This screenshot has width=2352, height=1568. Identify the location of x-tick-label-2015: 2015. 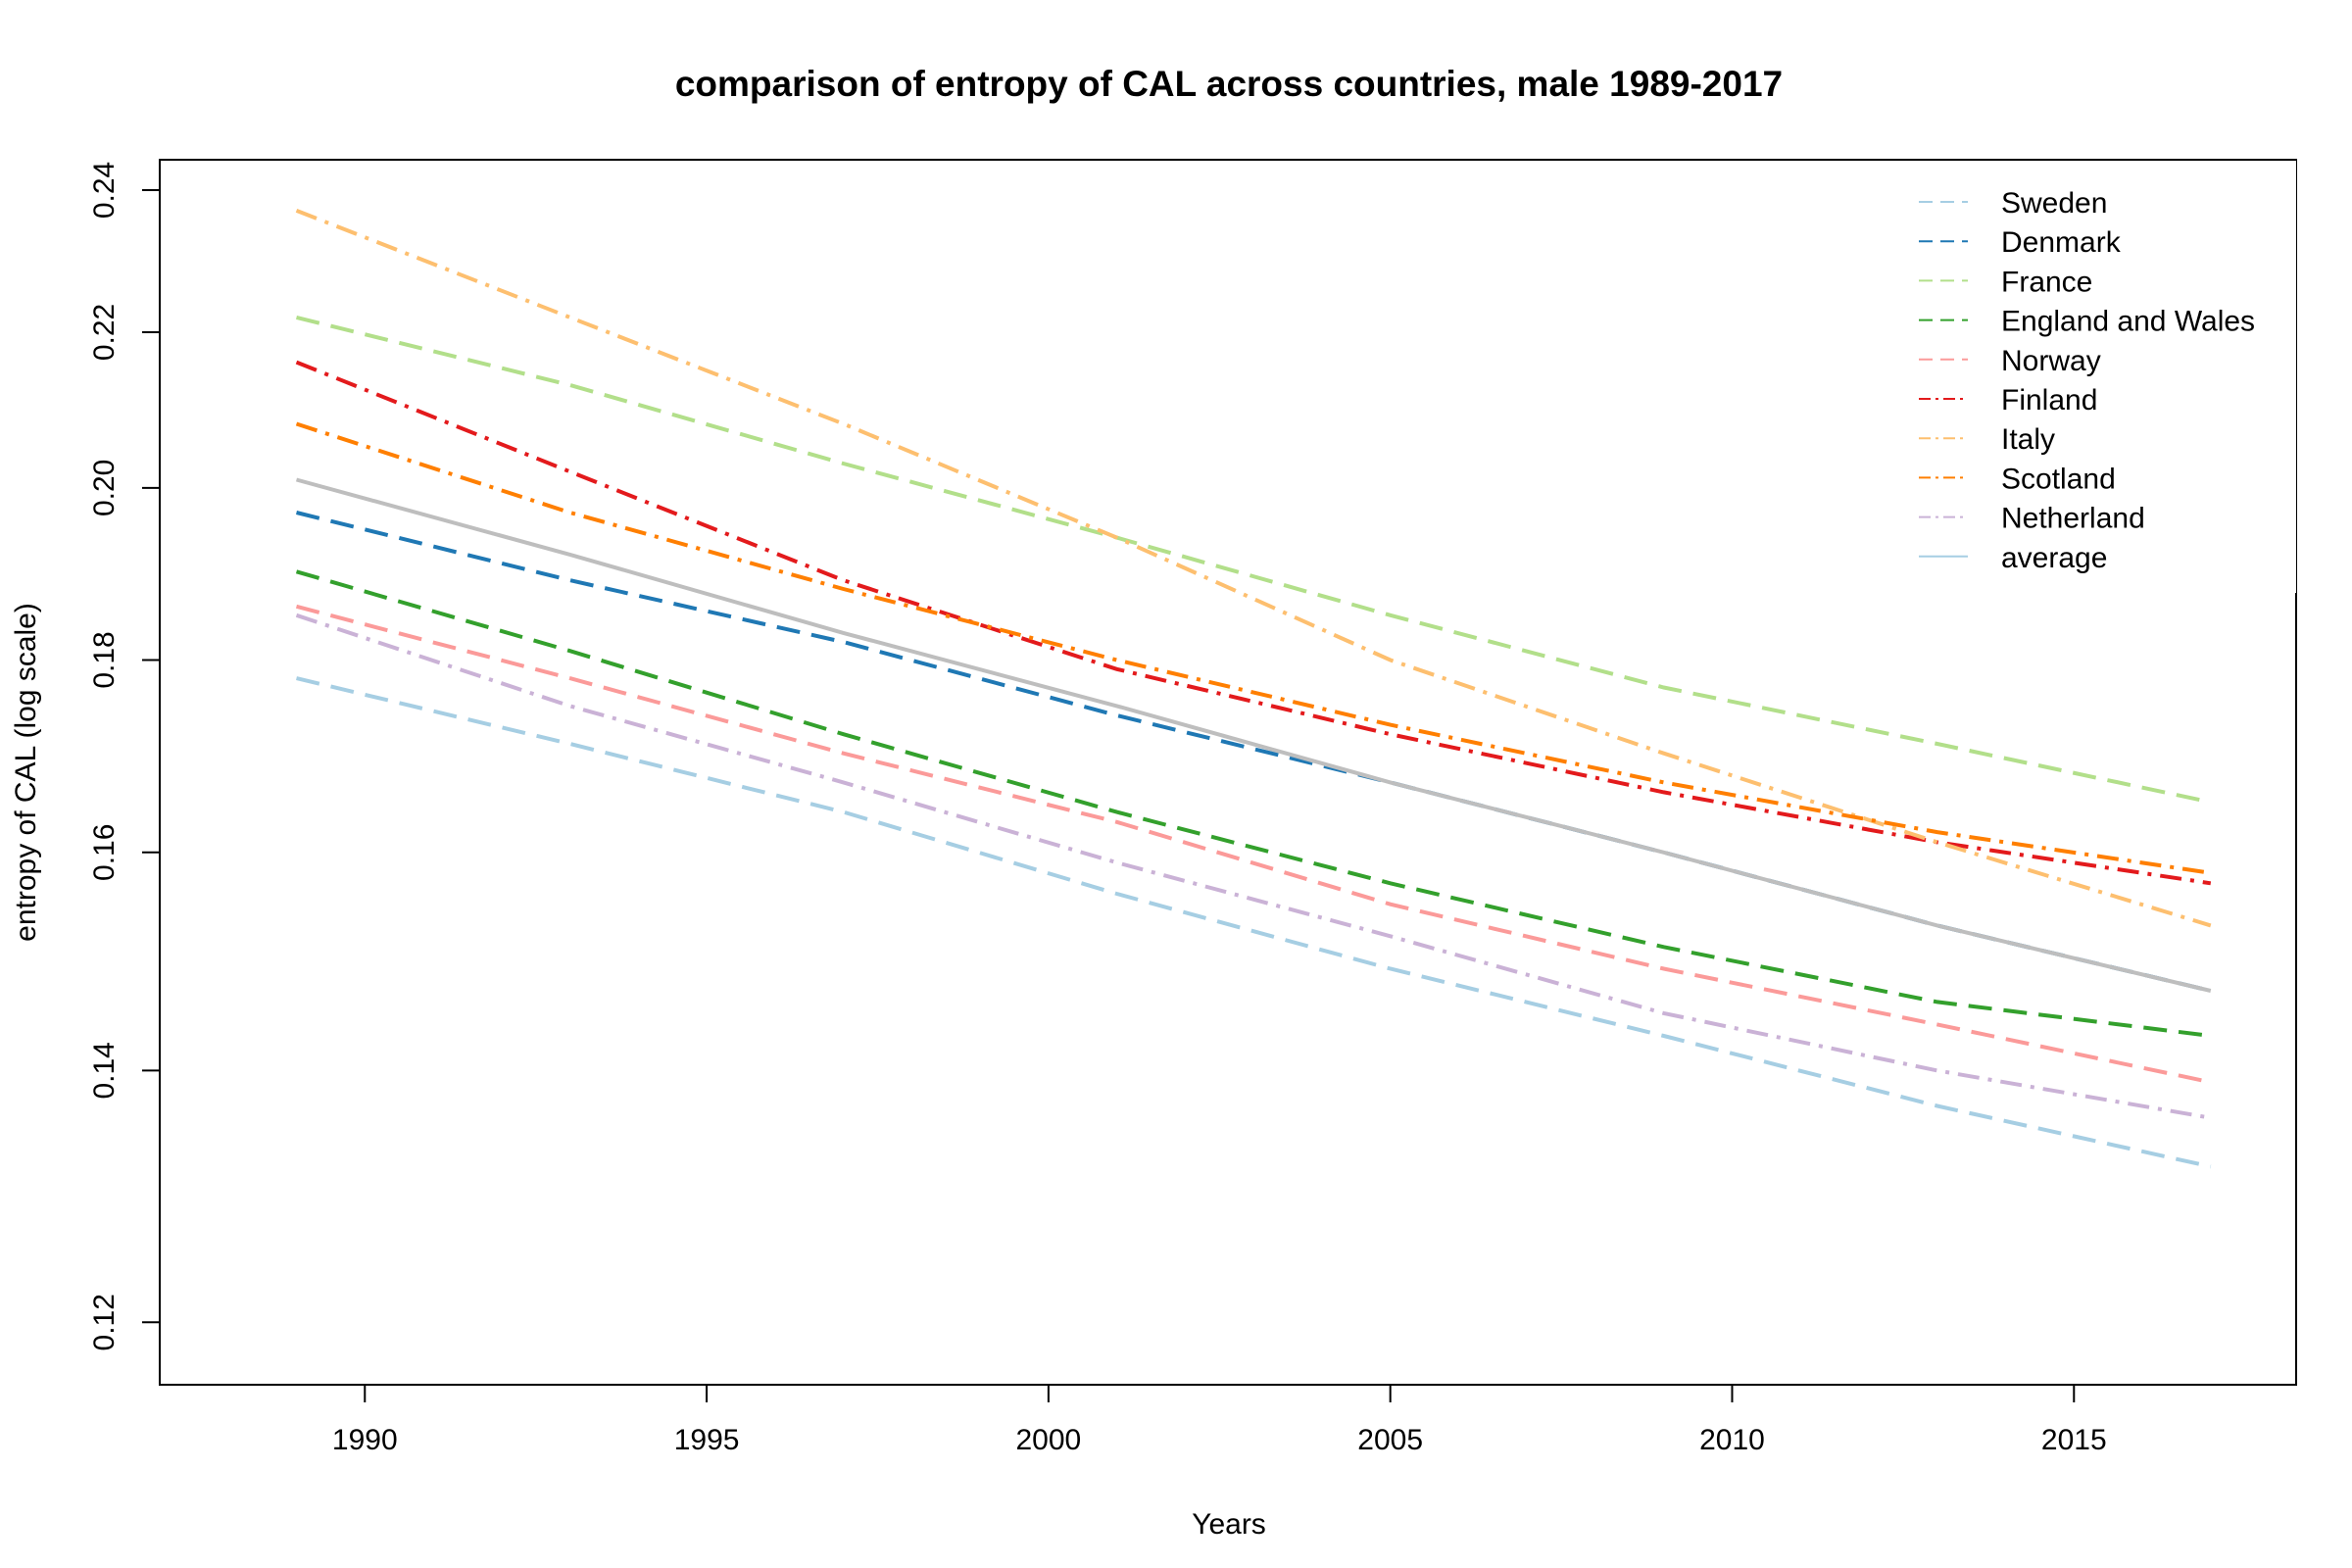
(2074, 1440).